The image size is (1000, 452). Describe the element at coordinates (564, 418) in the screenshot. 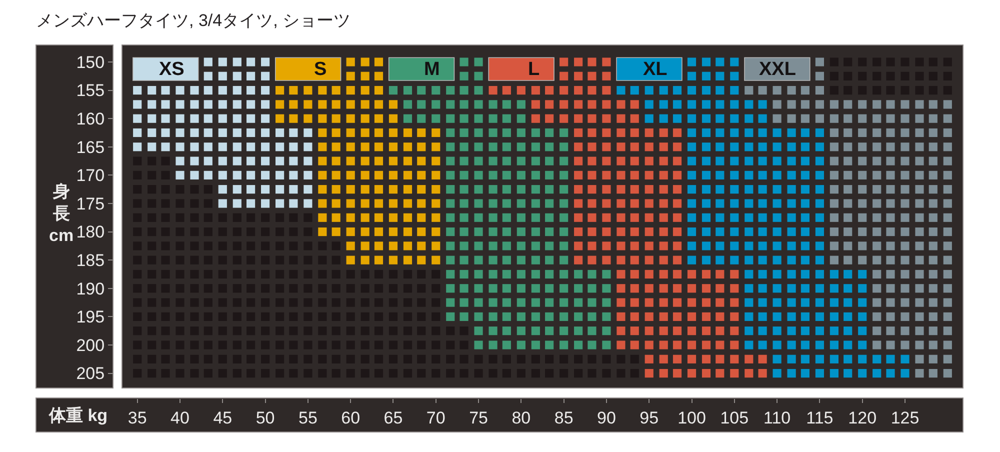

I see `x-tick-label: 85` at that location.